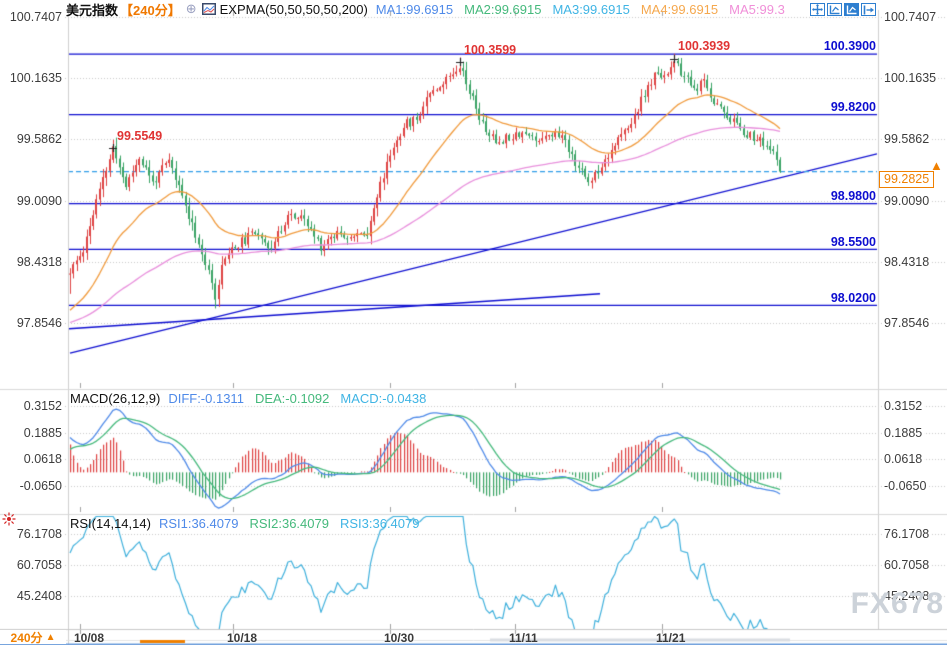 This screenshot has width=947, height=646. What do you see at coordinates (32, 201) in the screenshot?
I see `y-label-left: 99.0090` at bounding box center [32, 201].